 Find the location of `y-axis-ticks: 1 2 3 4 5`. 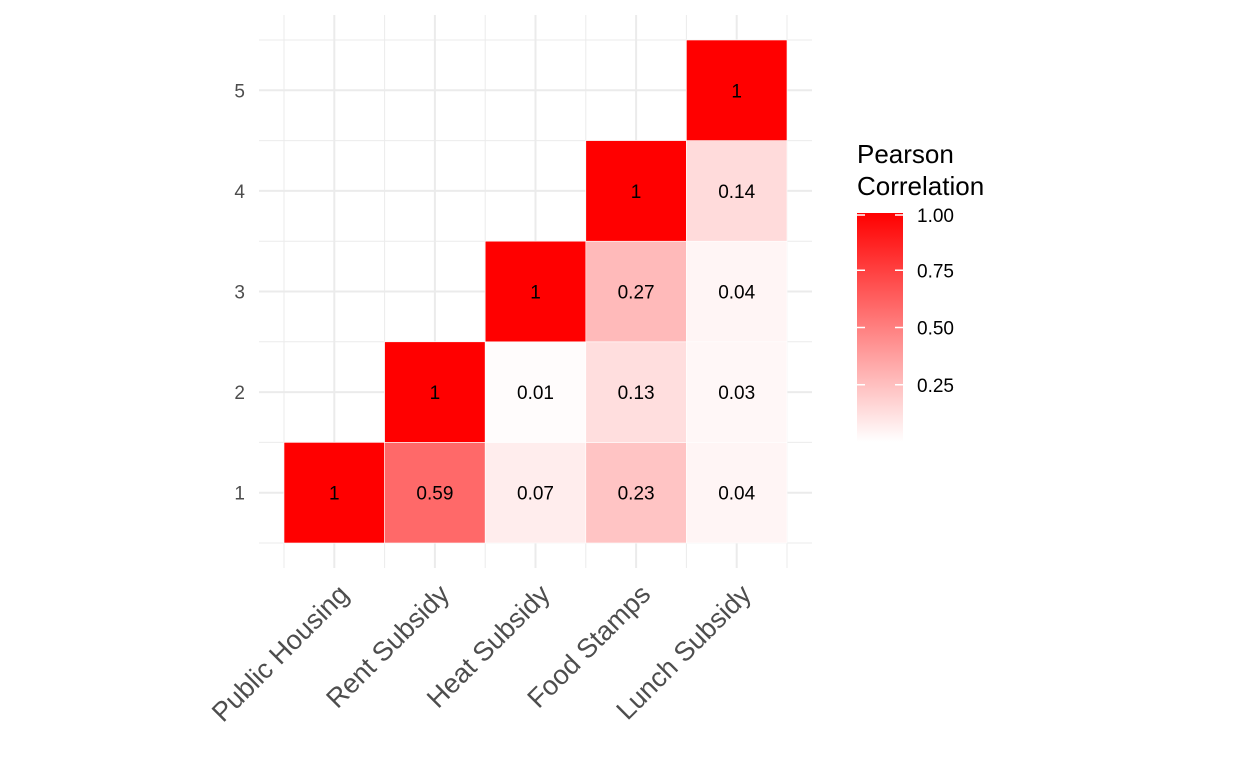

y-axis-ticks: 1 2 3 4 5 is located at coordinates (239, 292).